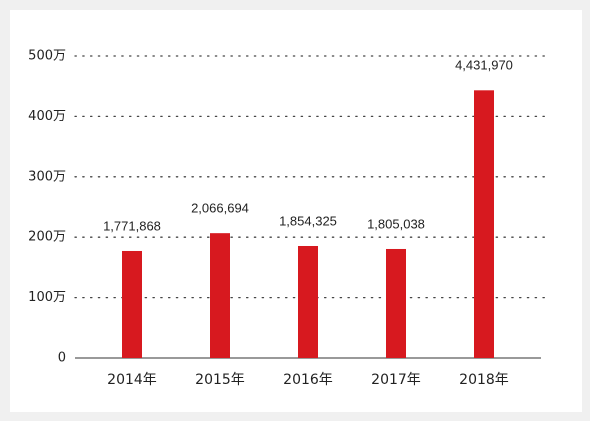  What do you see at coordinates (308, 380) in the screenshot?
I see `x-tick-label: 2016年` at bounding box center [308, 380].